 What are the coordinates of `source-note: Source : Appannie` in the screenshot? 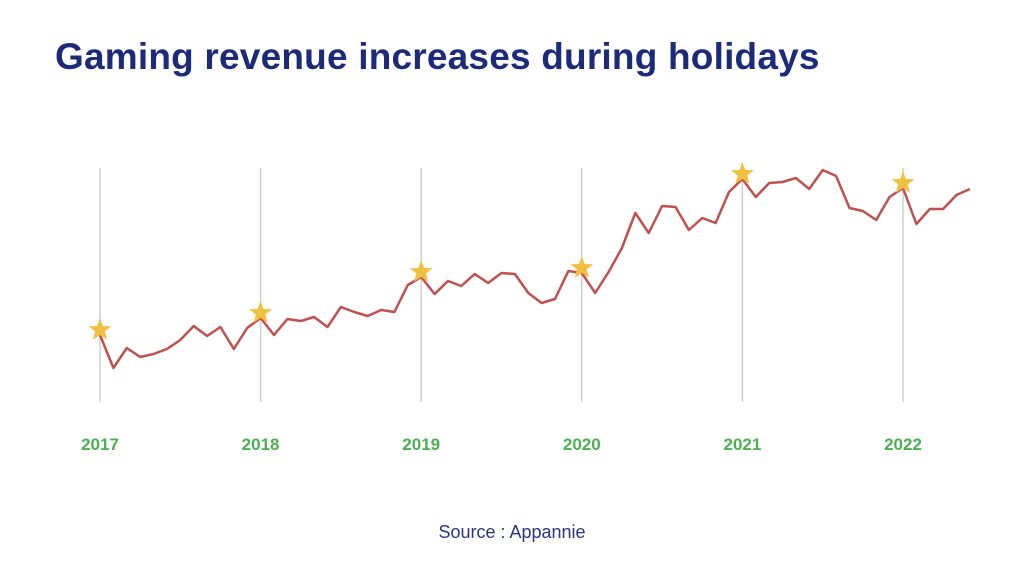 It's located at (512, 532).